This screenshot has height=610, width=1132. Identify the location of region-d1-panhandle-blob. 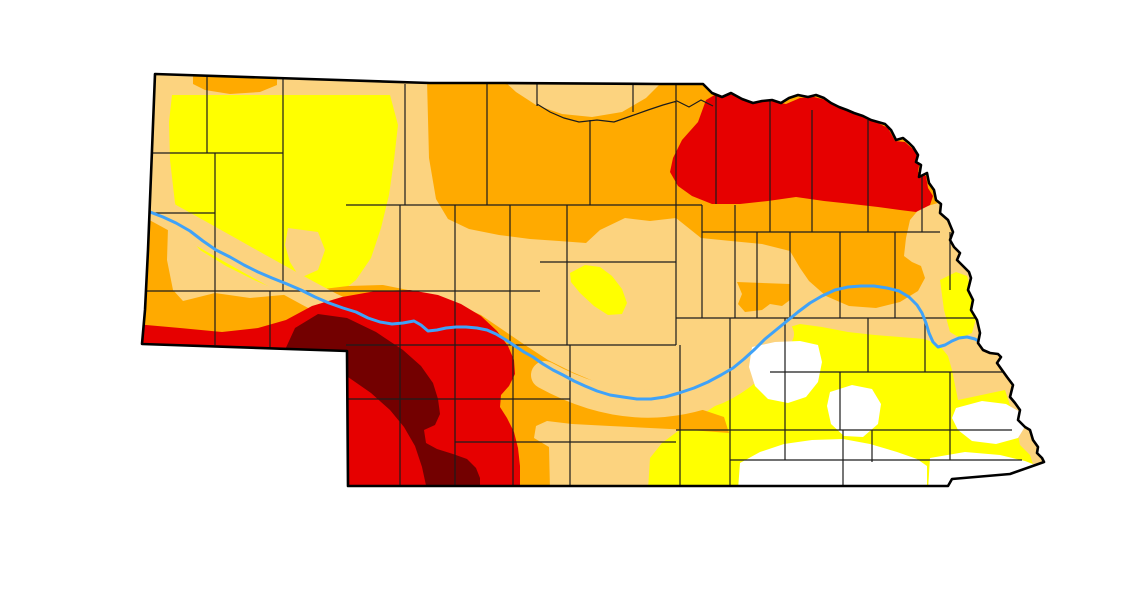
(305, 253).